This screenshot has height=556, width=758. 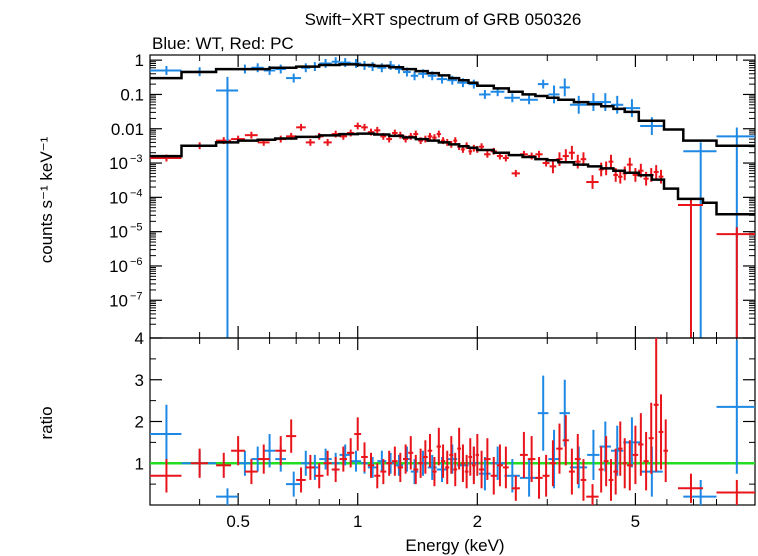 I want to click on x-axis-label: Energy (keV), so click(x=454, y=545).